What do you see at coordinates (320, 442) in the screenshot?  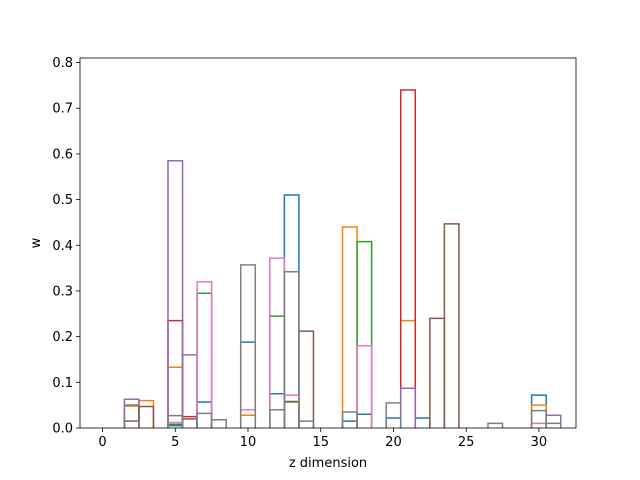 I see `x-tick-label: 15` at bounding box center [320, 442].